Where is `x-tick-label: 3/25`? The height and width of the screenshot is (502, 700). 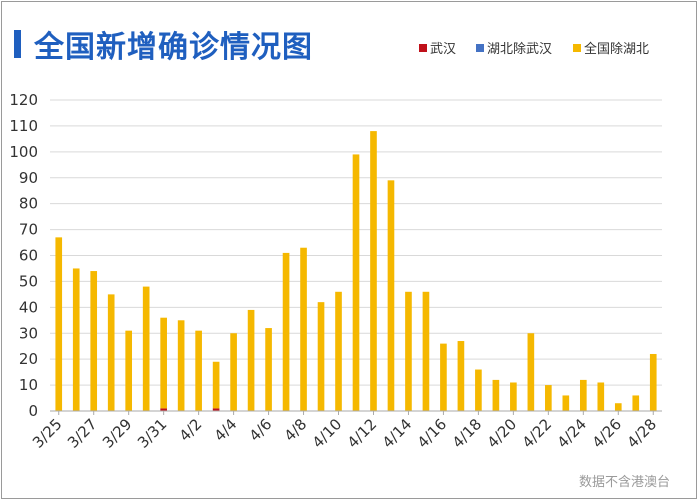 x-tick-label: 3/25 is located at coordinates (47, 433).